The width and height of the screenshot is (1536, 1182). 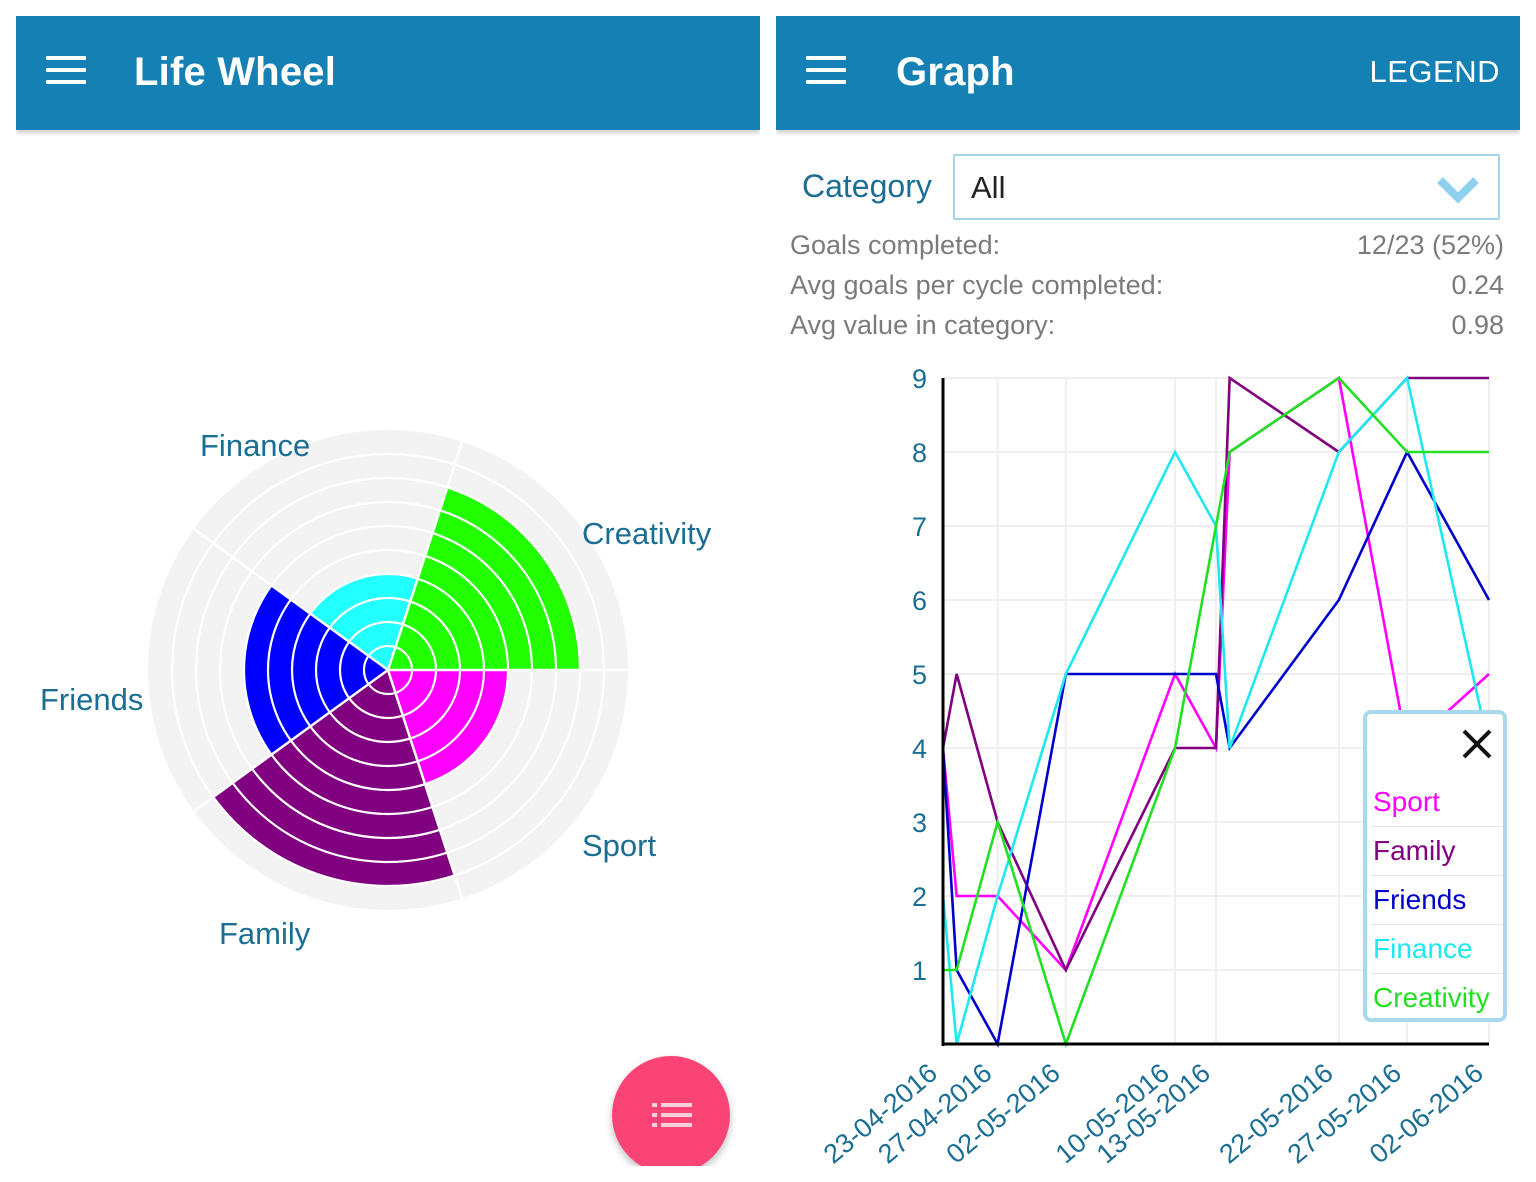 What do you see at coordinates (619, 845) in the screenshot?
I see `polar-label-sport: Sport` at bounding box center [619, 845].